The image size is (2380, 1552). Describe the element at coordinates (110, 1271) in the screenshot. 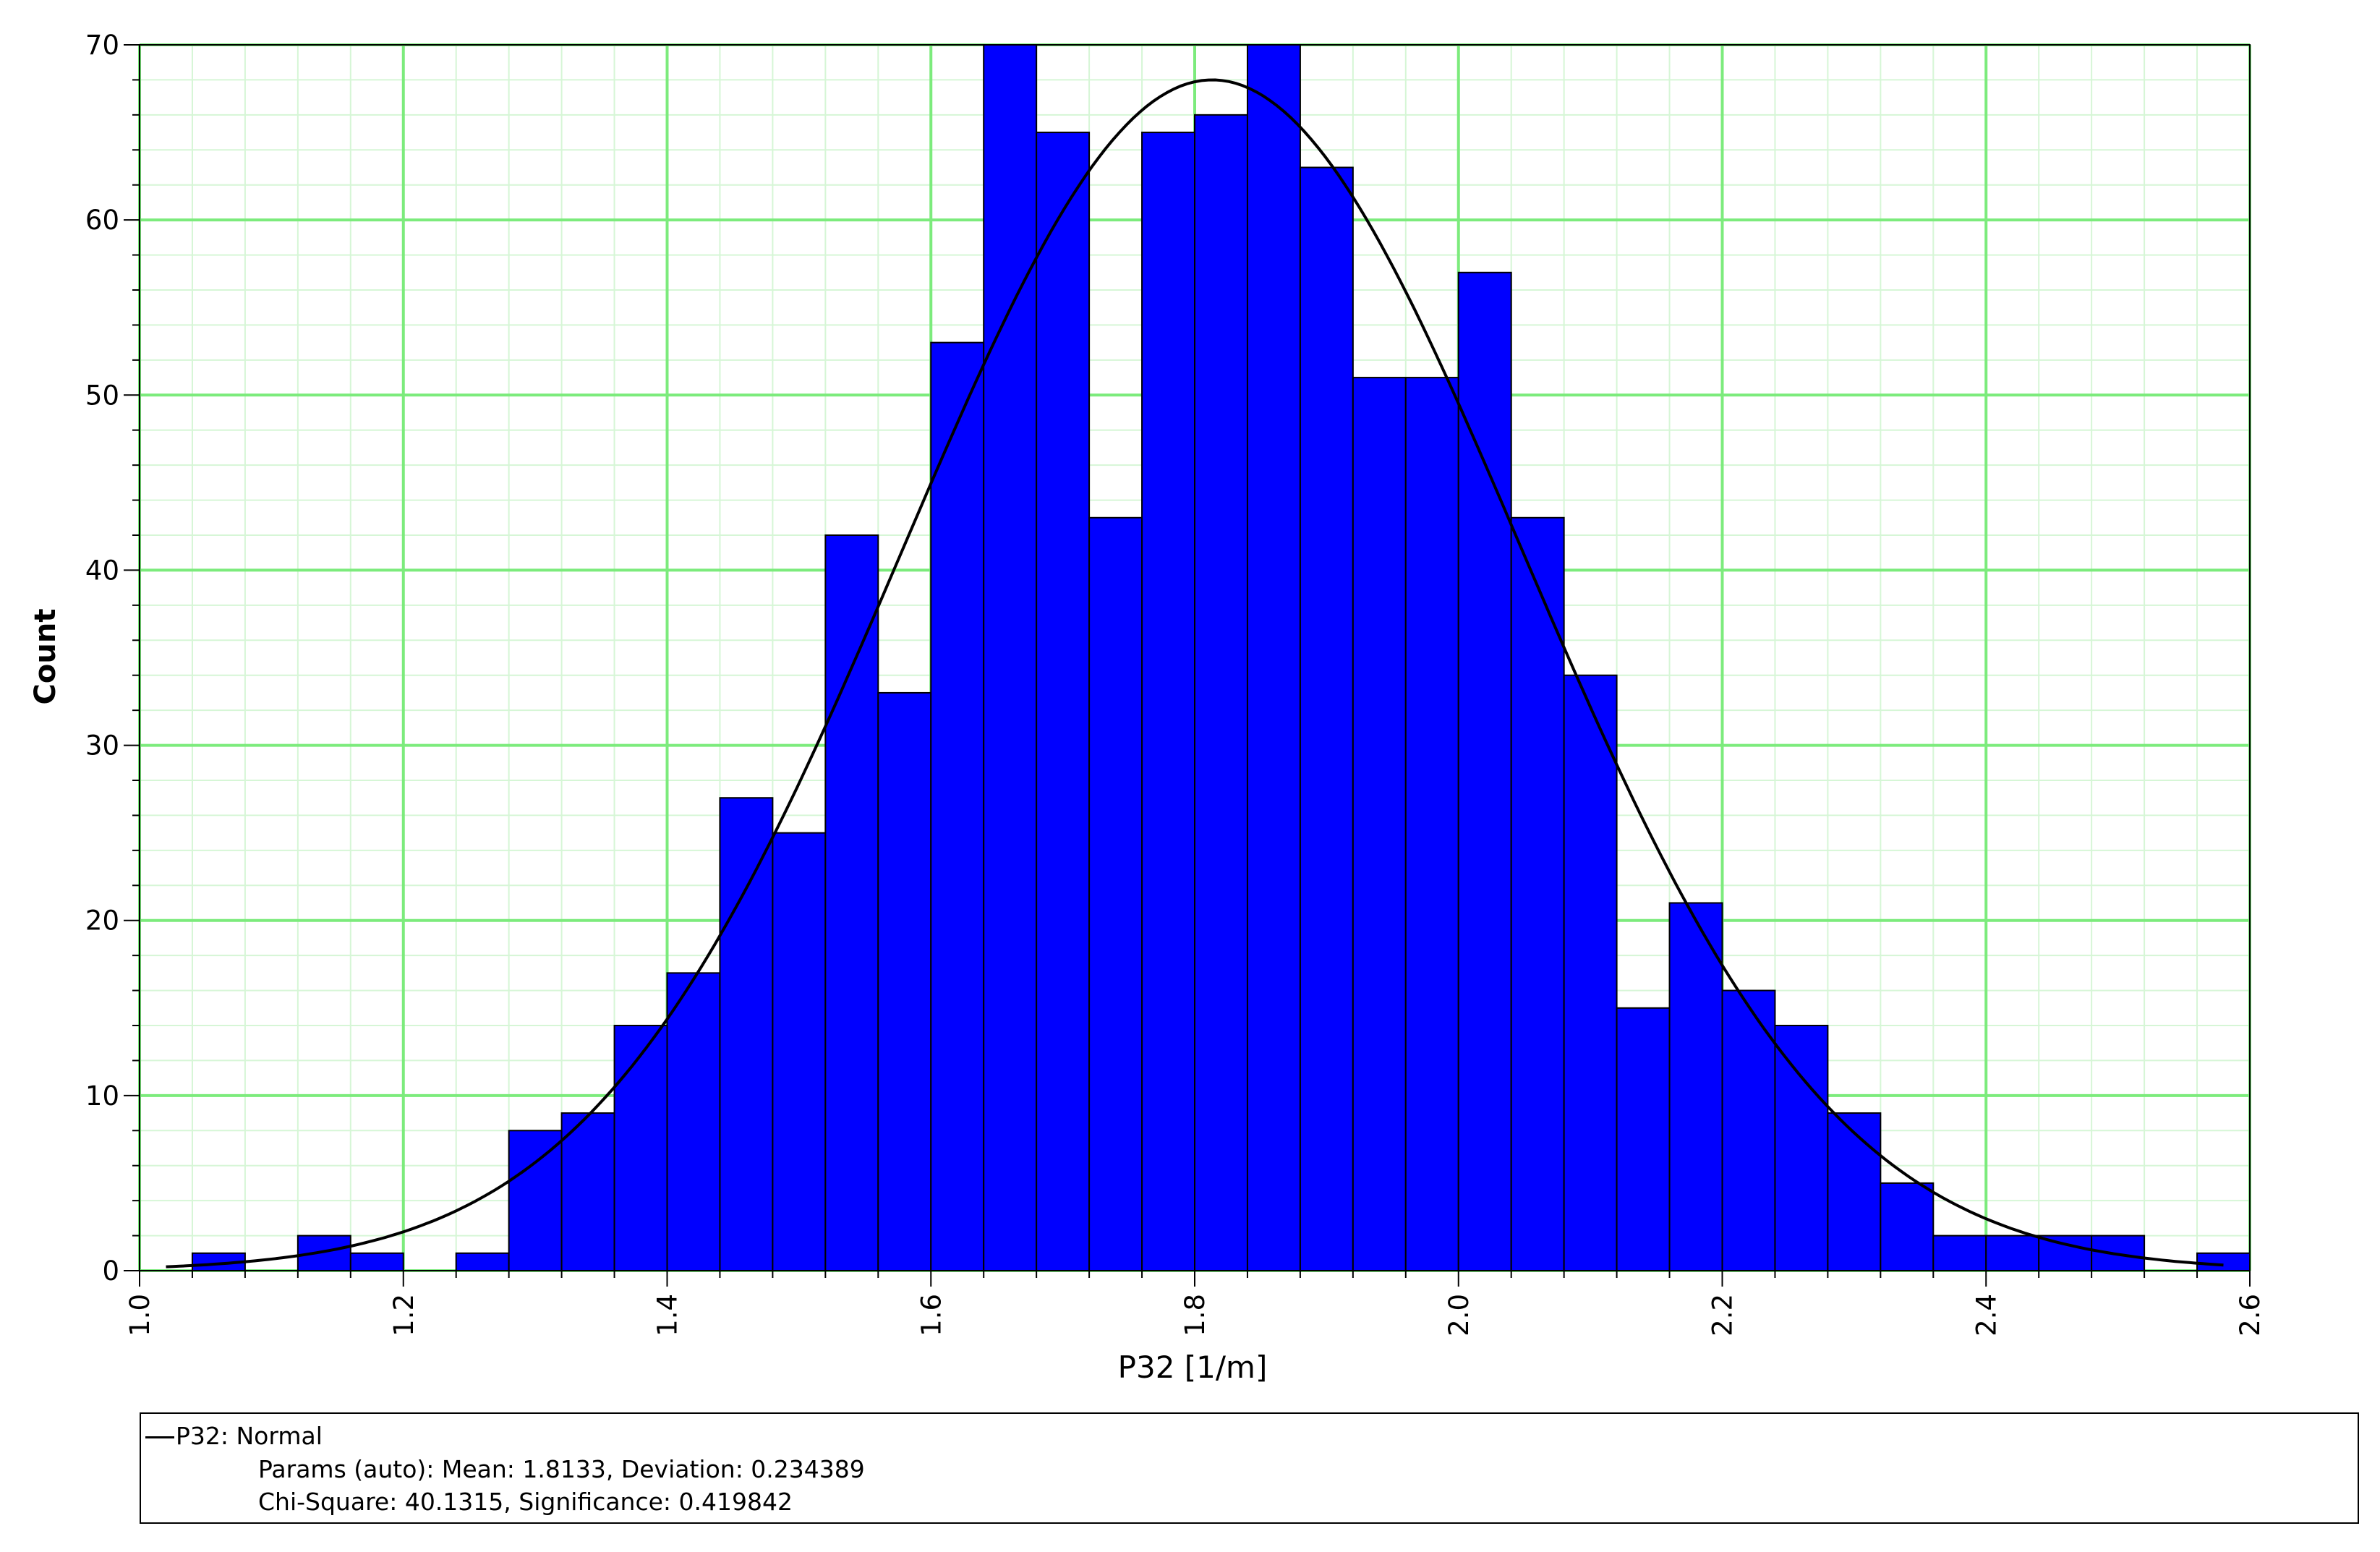

I see `y-tick-label: 0` at that location.